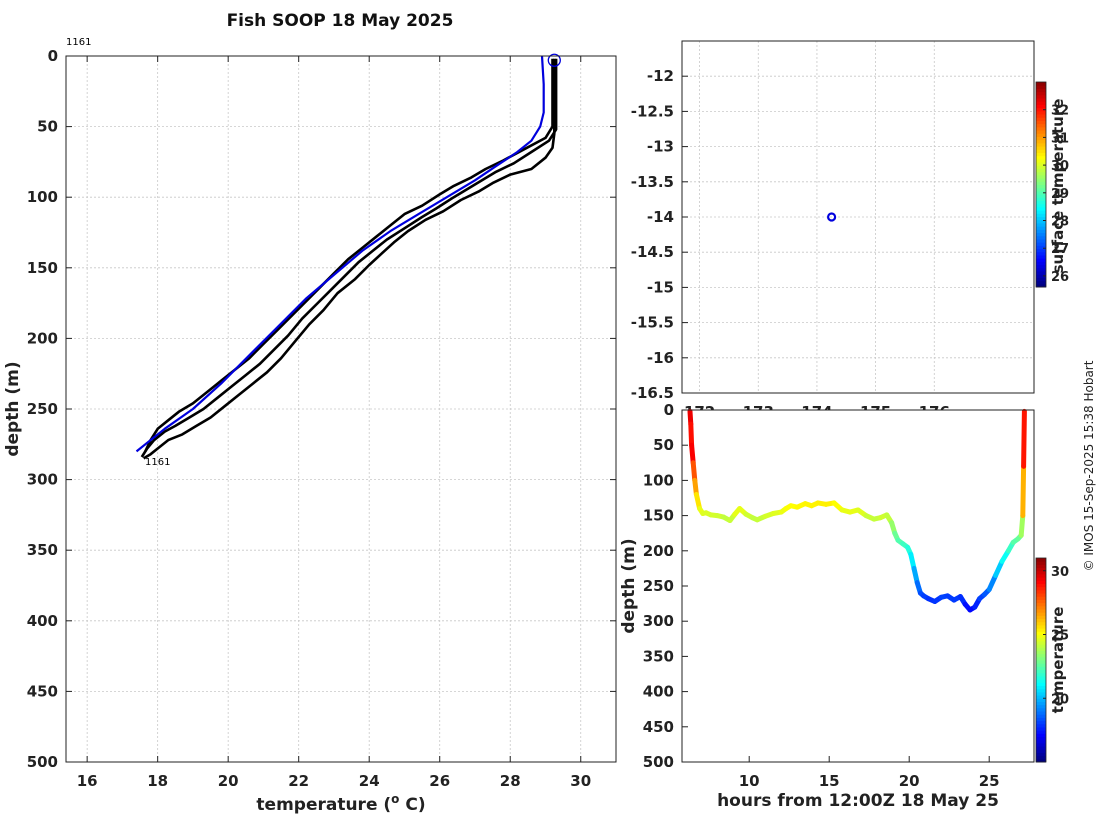 The image size is (1100, 820). Describe the element at coordinates (340, 21) in the screenshot. I see `chart-title: Fish SOOP 18 May 2025` at that location.